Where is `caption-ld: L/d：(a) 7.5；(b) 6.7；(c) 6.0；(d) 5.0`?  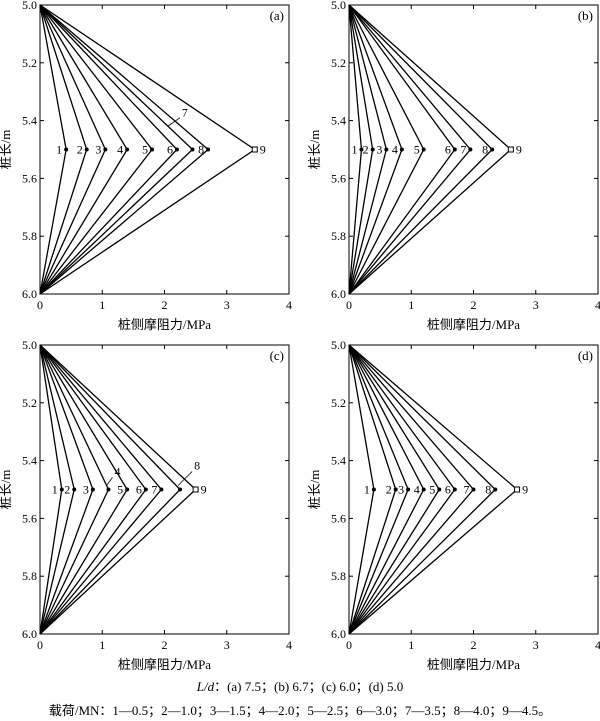
caption-ld: L/d：(a) 7.5；(b) 6.7；(c) 6.0；(d) 5.0 is located at coordinates (300, 685).